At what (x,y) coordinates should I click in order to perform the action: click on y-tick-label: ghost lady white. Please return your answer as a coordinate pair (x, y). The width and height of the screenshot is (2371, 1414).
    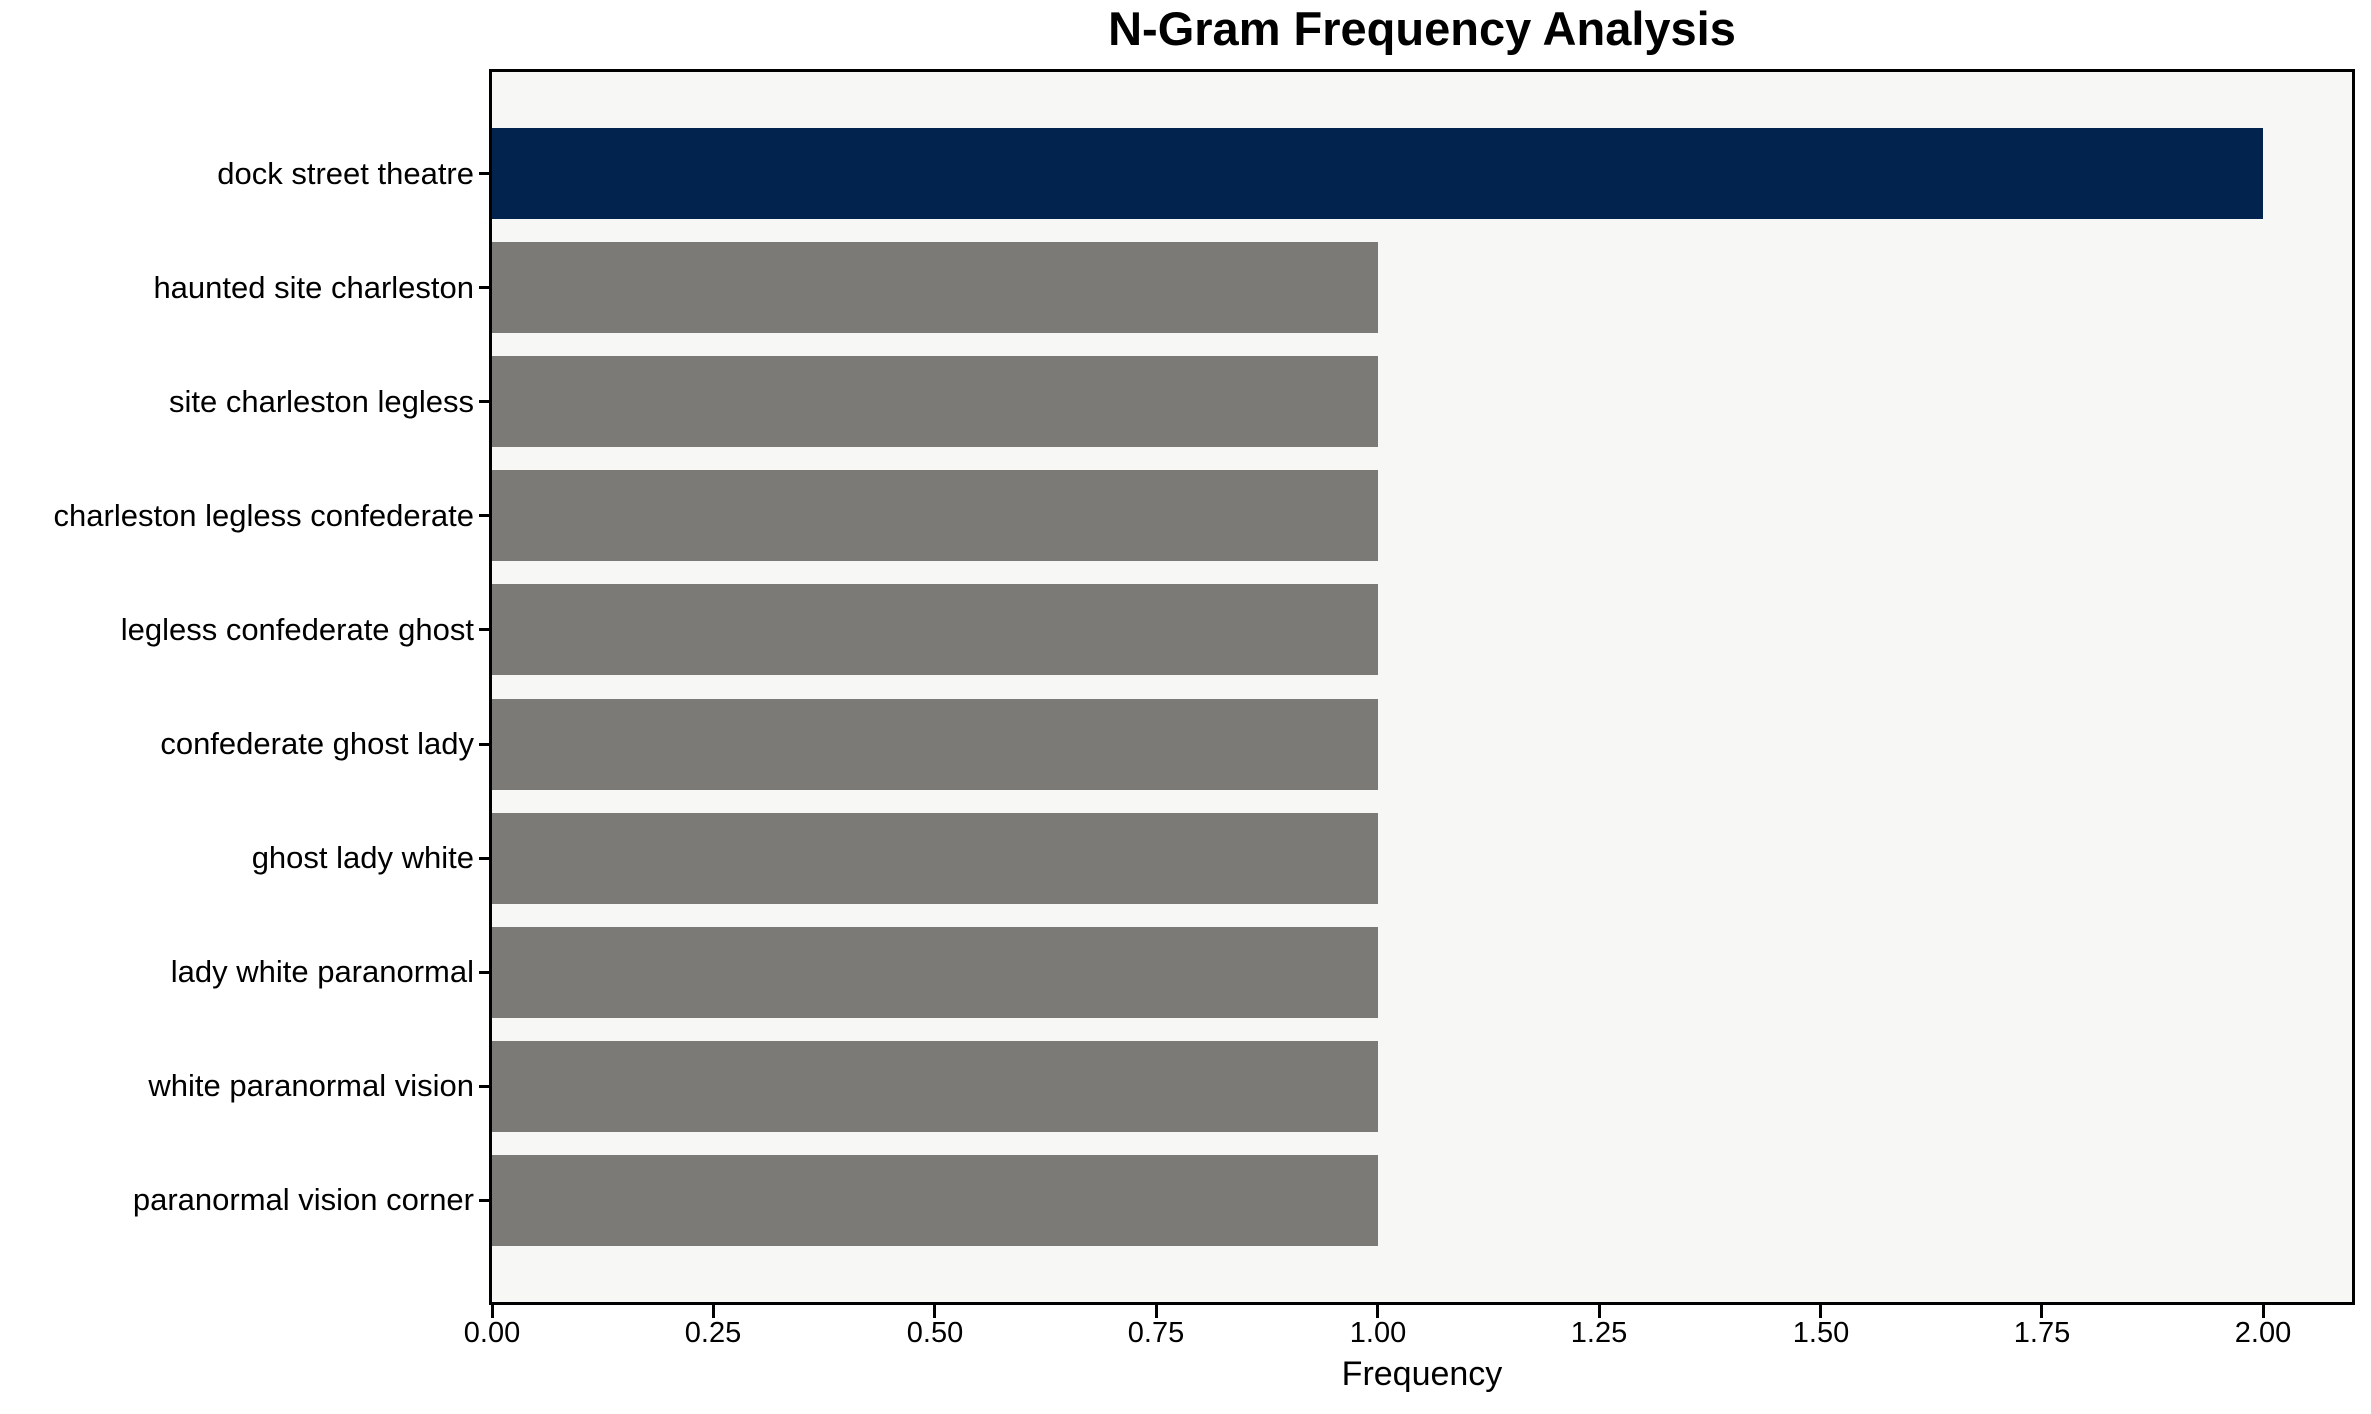
    Looking at the image, I should click on (362, 857).